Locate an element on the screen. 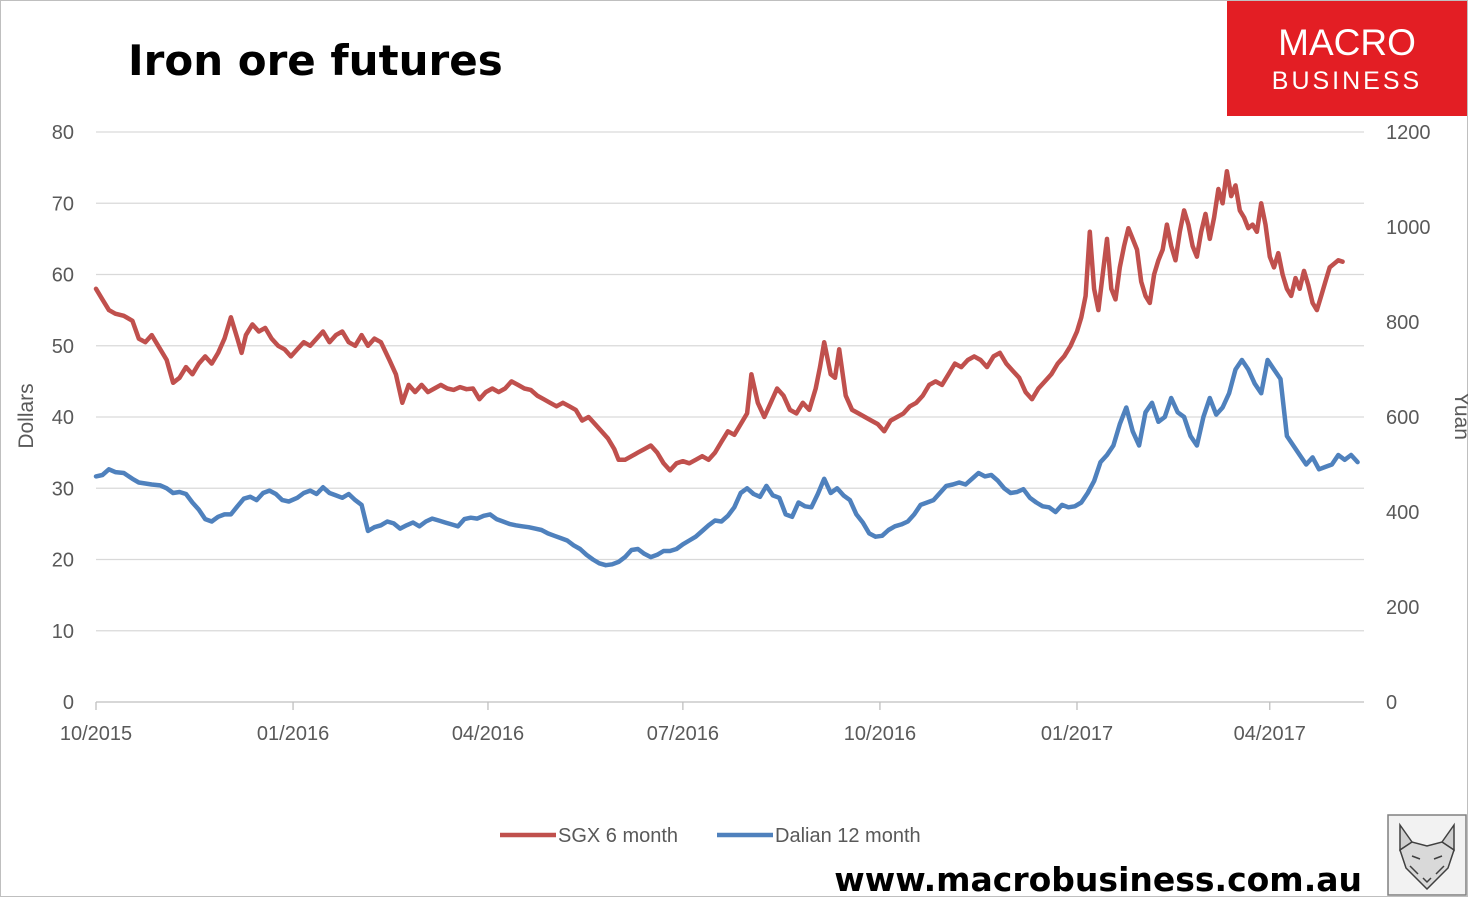 Image resolution: width=1468 pixels, height=897 pixels. website-url: www.macrobusiness.com.au is located at coordinates (1098, 878).